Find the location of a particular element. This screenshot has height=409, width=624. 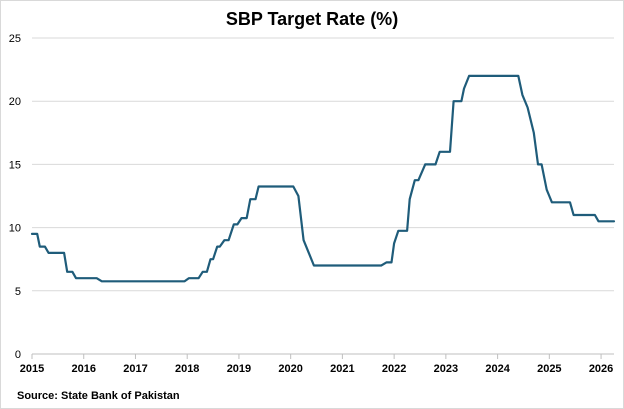

y-tick-label: 0 is located at coordinates (18, 355).